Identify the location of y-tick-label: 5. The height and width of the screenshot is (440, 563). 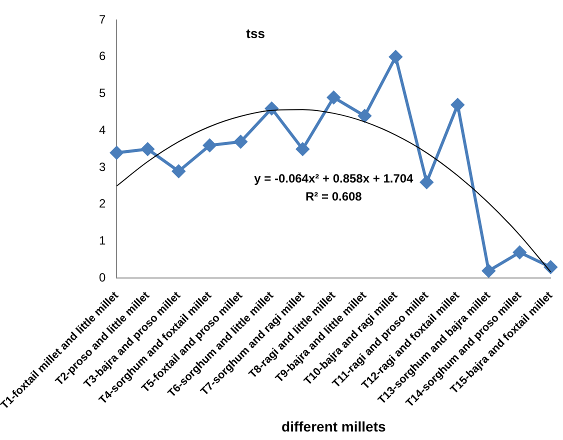
(102, 93).